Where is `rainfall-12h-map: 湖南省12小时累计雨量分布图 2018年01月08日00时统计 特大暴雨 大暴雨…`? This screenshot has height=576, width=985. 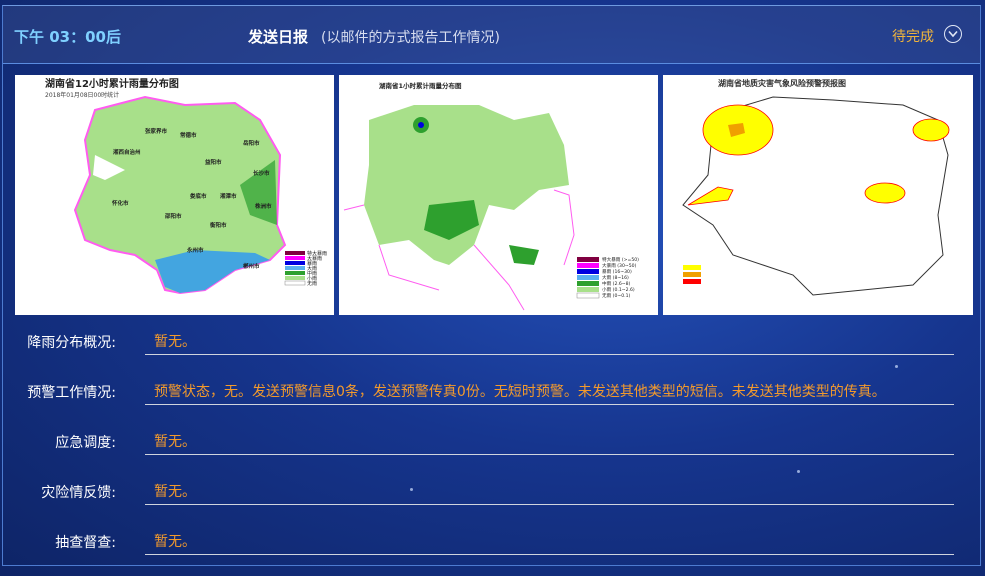 rainfall-12h-map: 湖南省12小时累计雨量分布图 2018年01月08日00时统计 特大暴雨 大暴雨… is located at coordinates (174, 195).